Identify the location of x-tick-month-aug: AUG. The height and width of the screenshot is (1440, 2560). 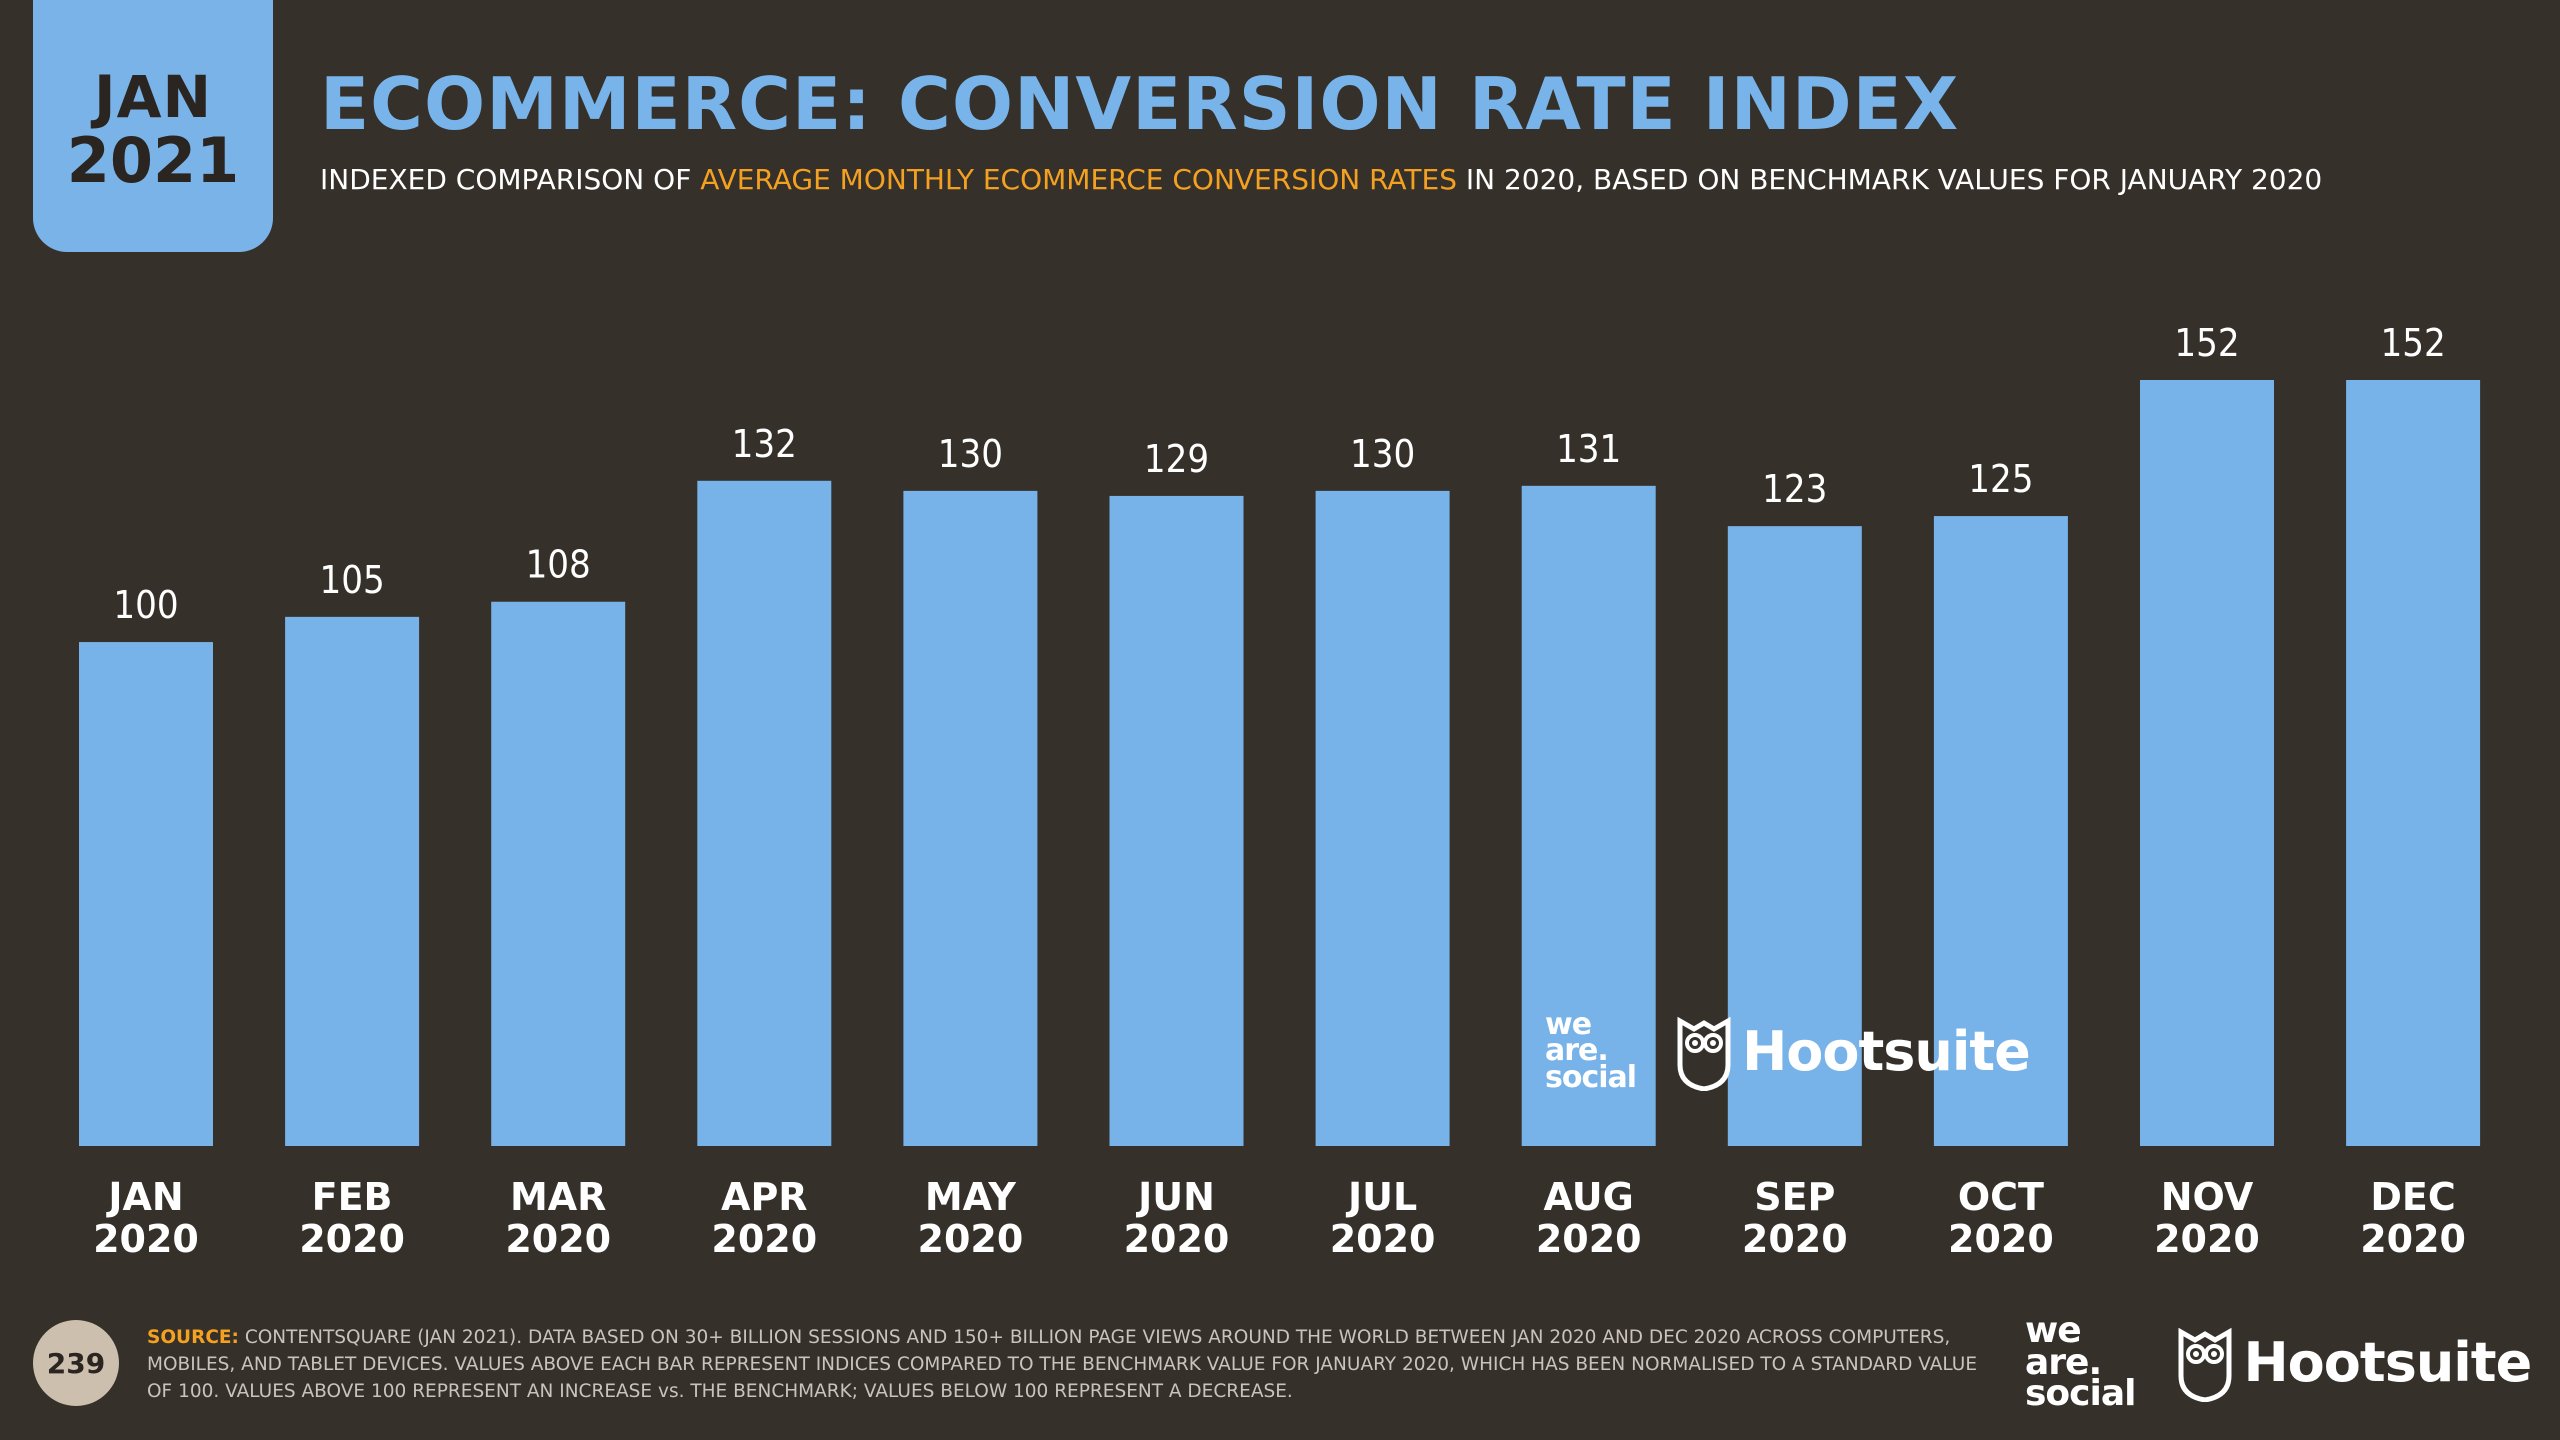
(1589, 1197).